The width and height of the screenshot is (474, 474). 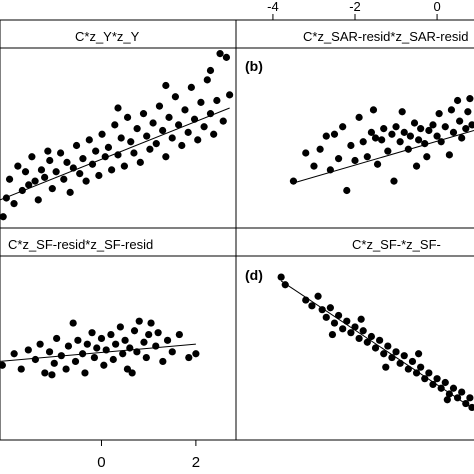 I want to click on panel-b-strip-title: C*z_SAR-resid*z_SAR-resid, so click(x=385, y=36).